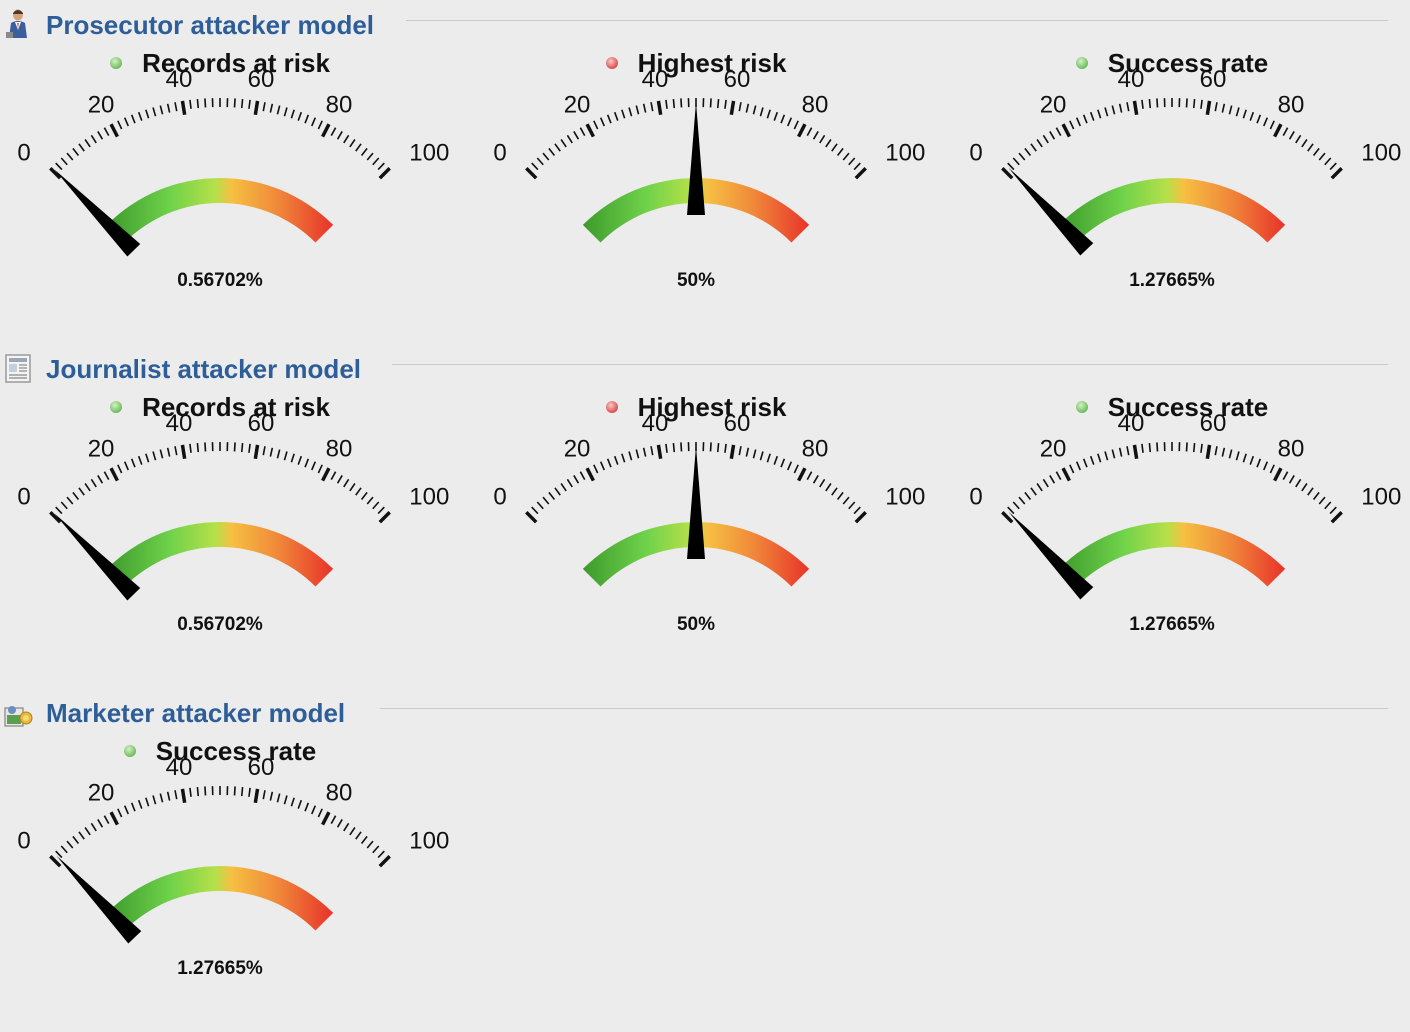  What do you see at coordinates (1082, 63) in the screenshot?
I see `status-dot-icon` at bounding box center [1082, 63].